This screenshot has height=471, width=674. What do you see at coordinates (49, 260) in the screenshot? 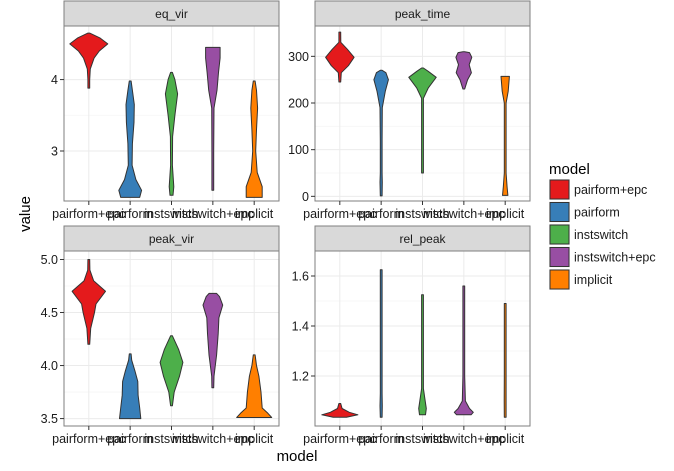
I see `y-tick-label: 5.0` at bounding box center [49, 260].